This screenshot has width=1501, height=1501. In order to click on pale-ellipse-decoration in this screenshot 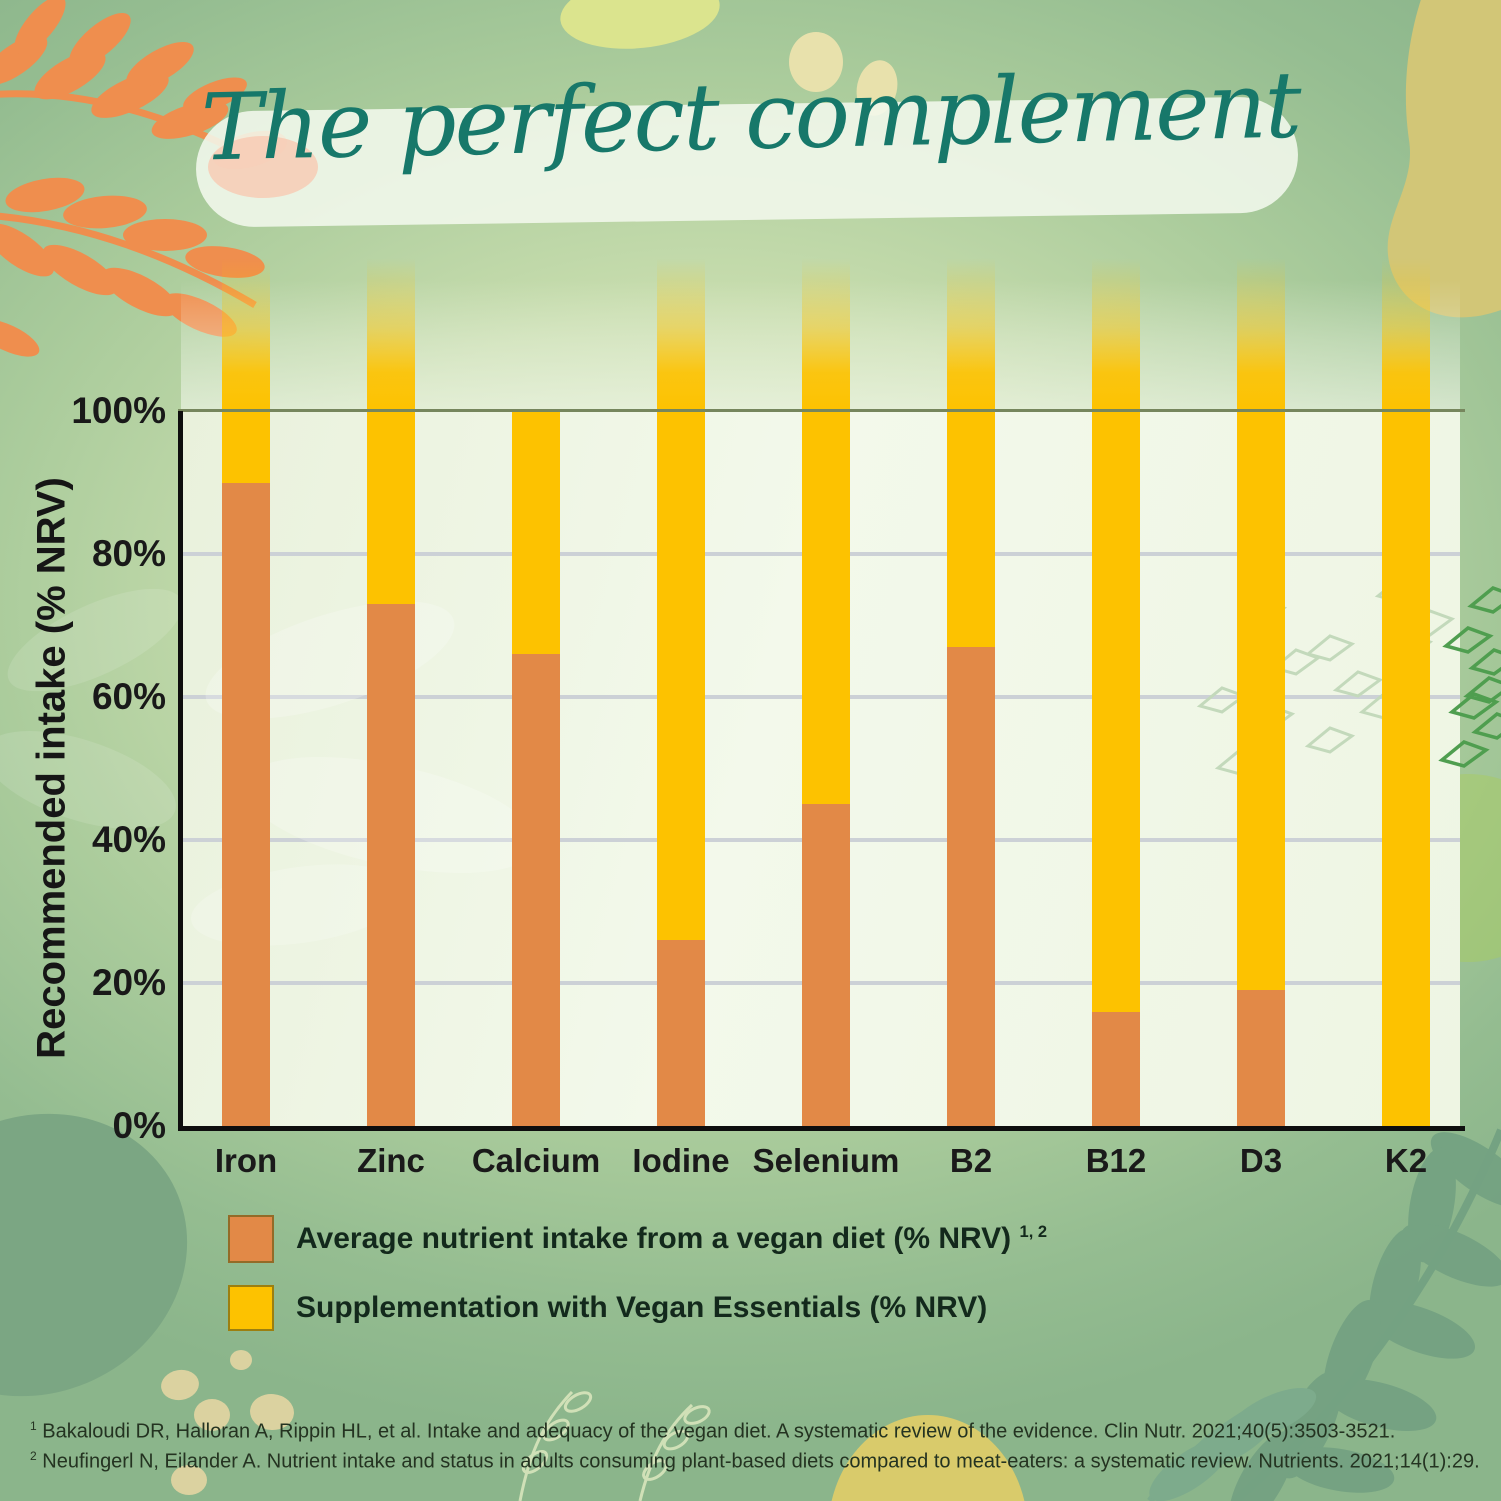, I will do `click(640, 24)`.